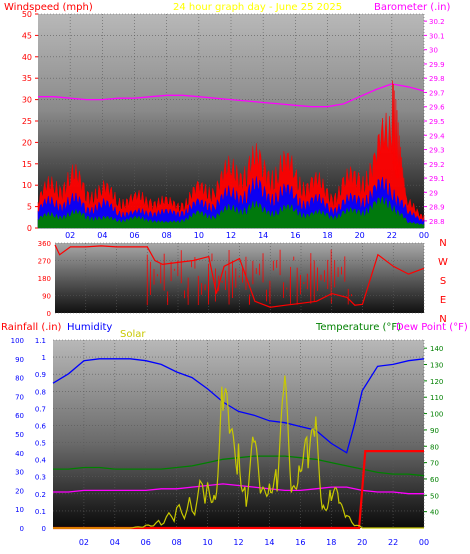 The width and height of the screenshot is (470, 554). Describe the element at coordinates (331, 542) in the screenshot. I see `x-tick-label: 18` at that location.